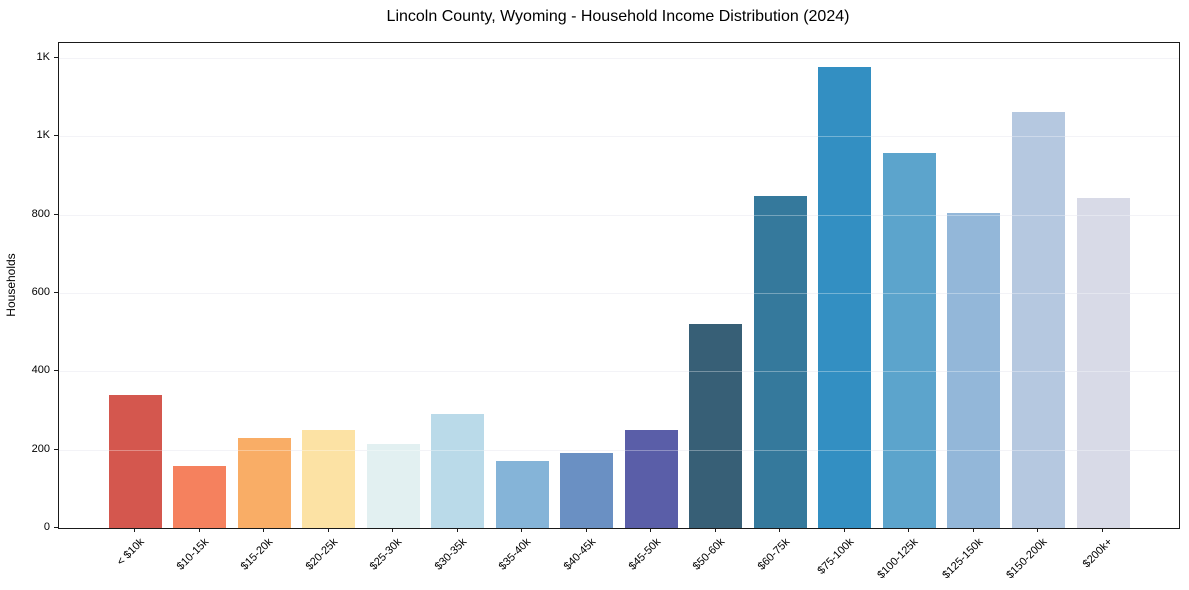 The height and width of the screenshot is (590, 1189). What do you see at coordinates (40, 370) in the screenshot?
I see `y-tick-label: 400` at bounding box center [40, 370].